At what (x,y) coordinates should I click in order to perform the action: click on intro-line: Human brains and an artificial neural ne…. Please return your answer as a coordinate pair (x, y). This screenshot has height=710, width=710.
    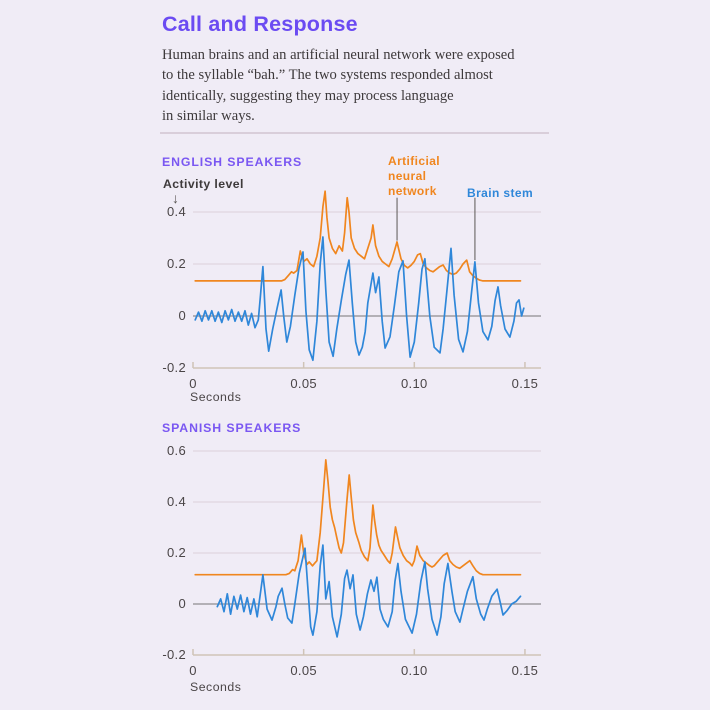
    Looking at the image, I should click on (338, 55).